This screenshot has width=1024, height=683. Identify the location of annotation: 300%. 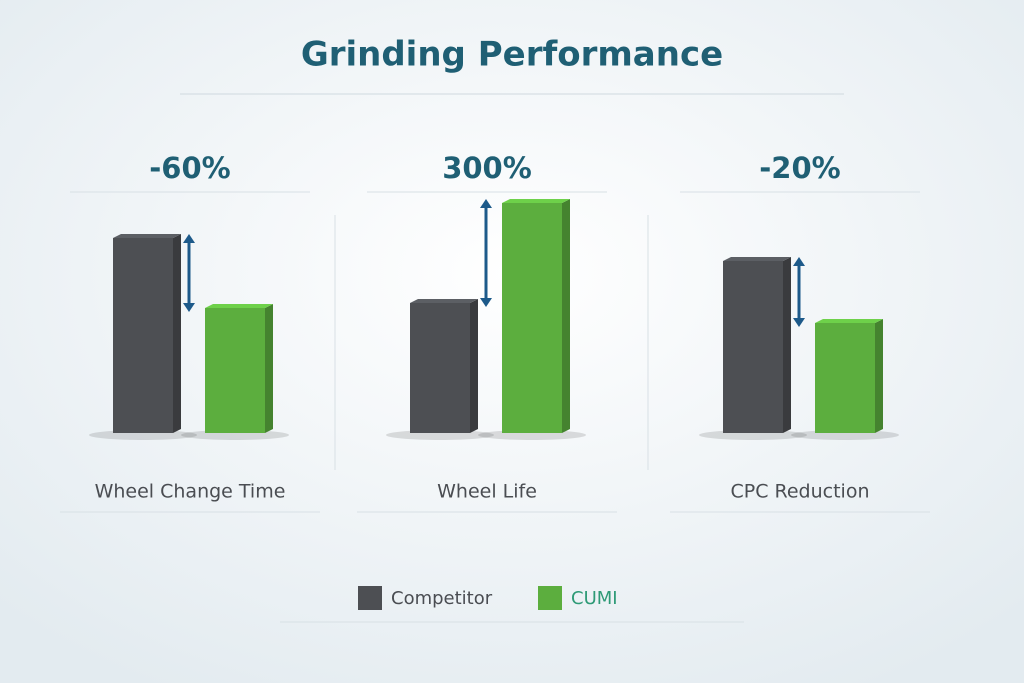
(487, 168).